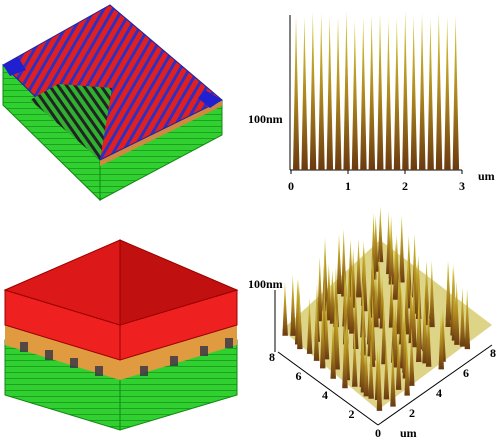  I want to click on tick-label: 1, so click(348, 186).